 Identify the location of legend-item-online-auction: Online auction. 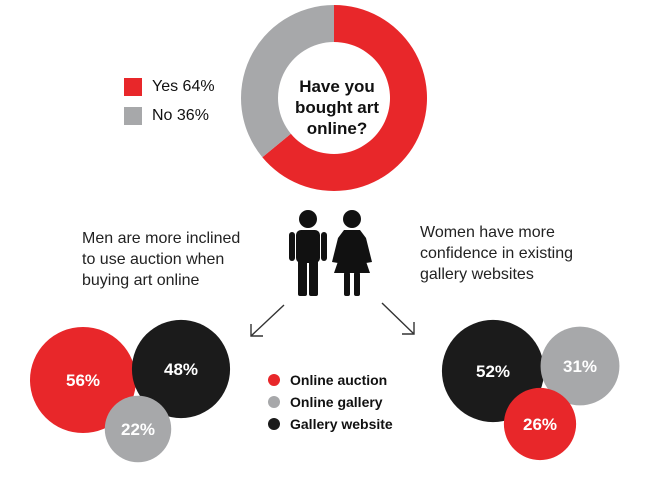
(330, 380).